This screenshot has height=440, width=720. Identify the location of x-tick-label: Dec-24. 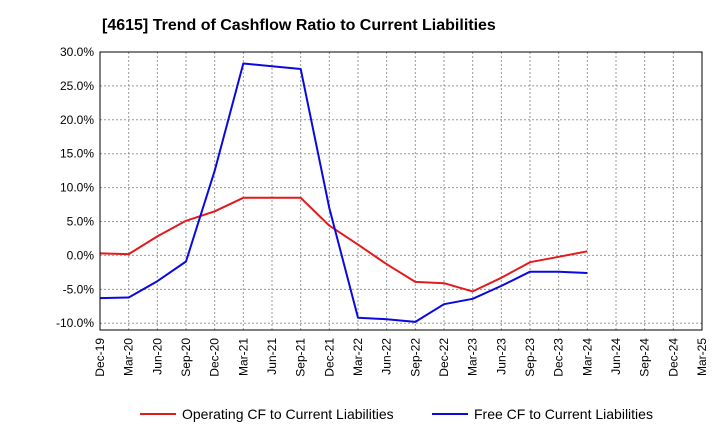
(673, 357).